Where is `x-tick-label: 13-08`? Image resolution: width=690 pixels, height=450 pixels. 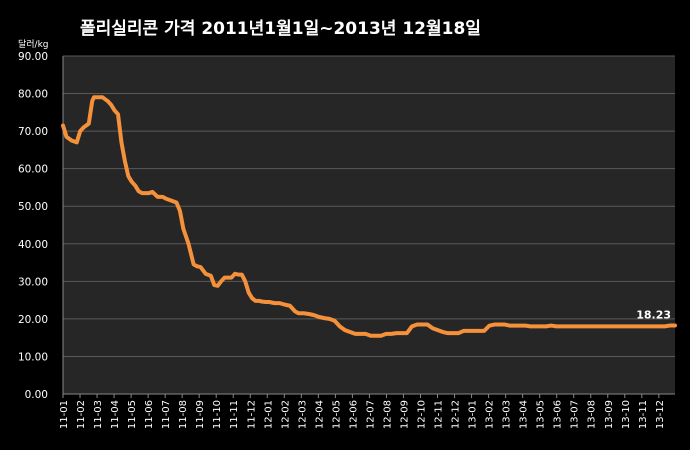
x-tick-label: 13-08 is located at coordinates (592, 414).